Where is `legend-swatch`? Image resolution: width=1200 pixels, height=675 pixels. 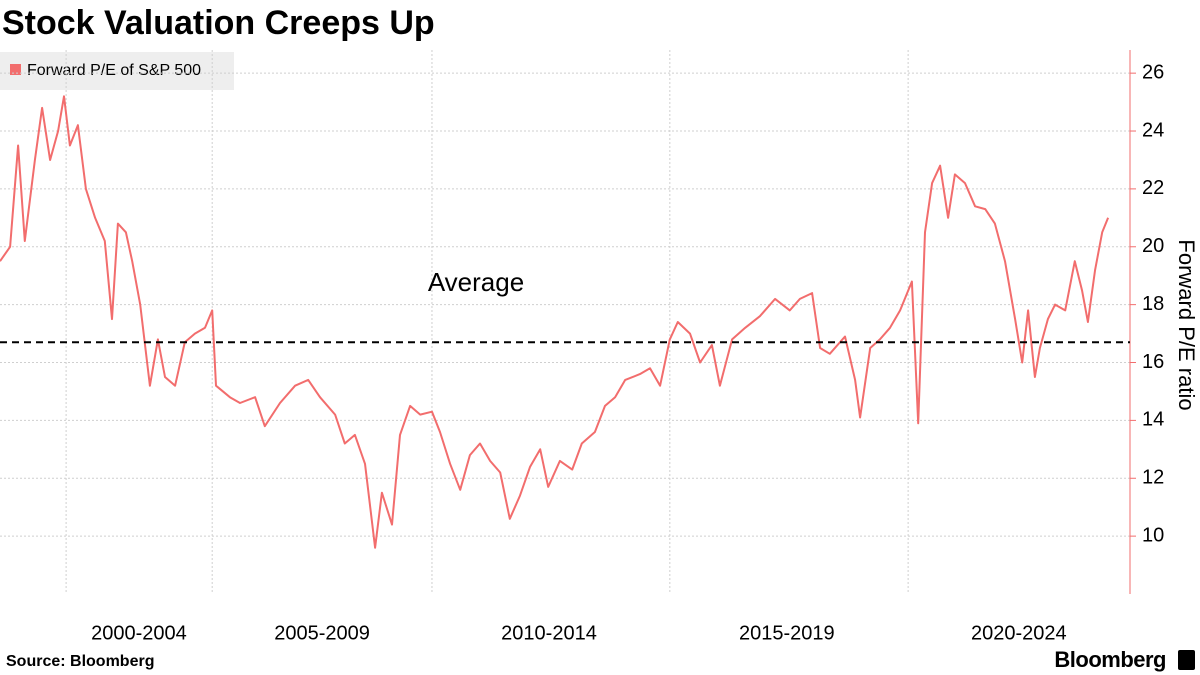 legend-swatch is located at coordinates (15, 69).